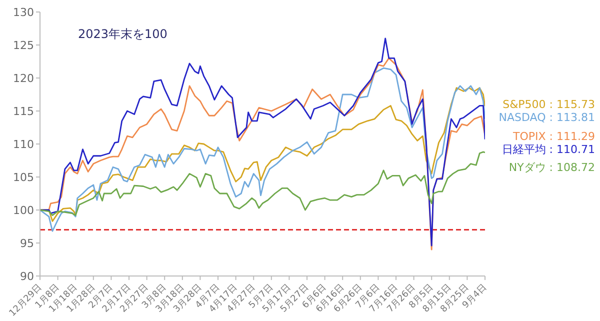 Image resolution: width=600 pixels, height=321 pixels. Describe the element at coordinates (524, 149) in the screenshot. I see `series-label: 日経平均` at that location.